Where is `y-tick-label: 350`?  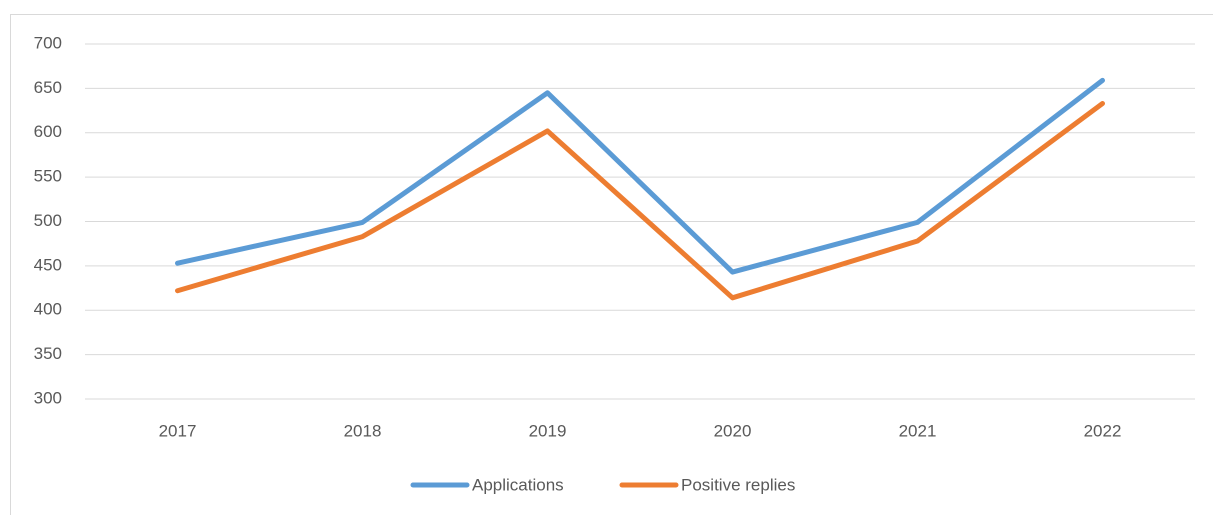
y-tick-label: 350 is located at coordinates (48, 353).